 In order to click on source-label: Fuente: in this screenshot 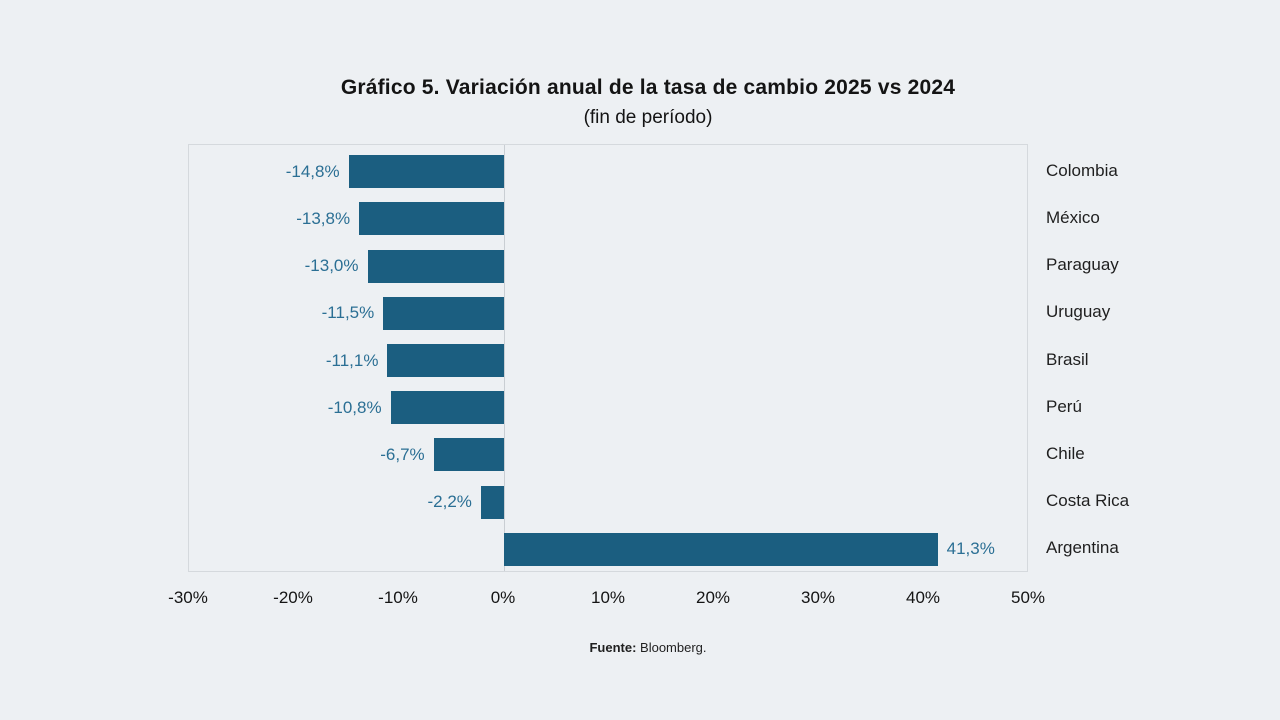, I will do `click(613, 647)`.